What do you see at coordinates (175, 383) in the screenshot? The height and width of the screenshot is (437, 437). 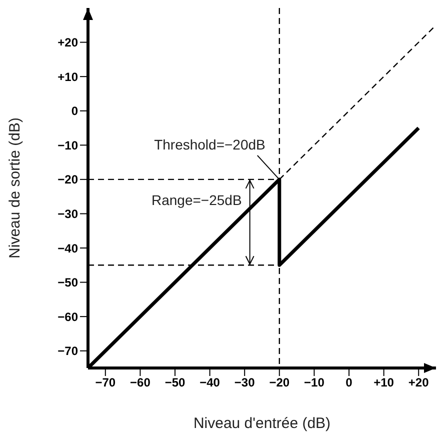 I see `x-tick-label: −50` at bounding box center [175, 383].